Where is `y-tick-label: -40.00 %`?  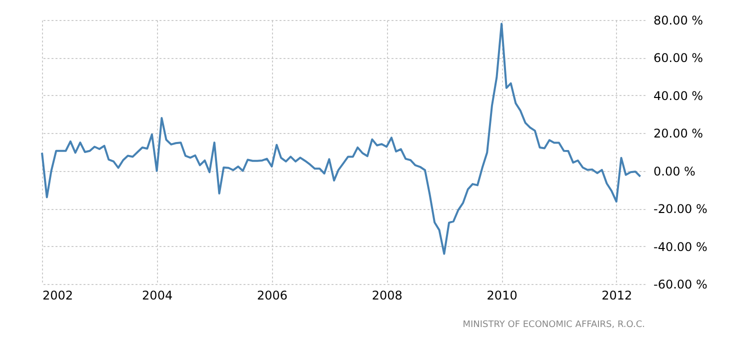
y-tick-label: -40.00 % is located at coordinates (681, 247).